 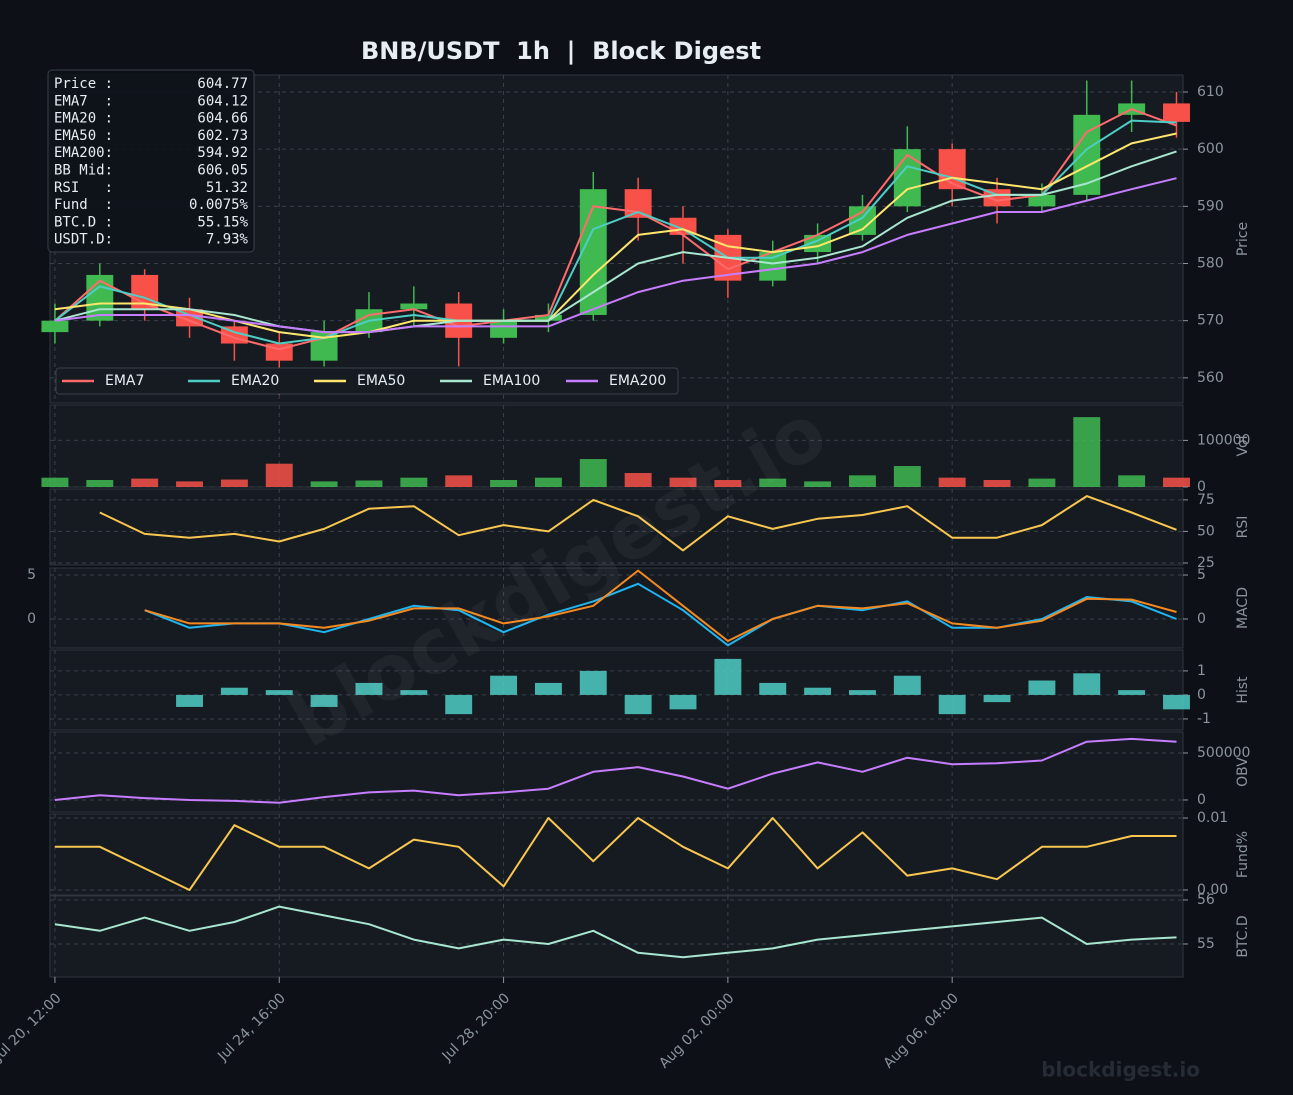 What do you see at coordinates (1243, 854) in the screenshot?
I see `y-axis-label: Fund%` at bounding box center [1243, 854].